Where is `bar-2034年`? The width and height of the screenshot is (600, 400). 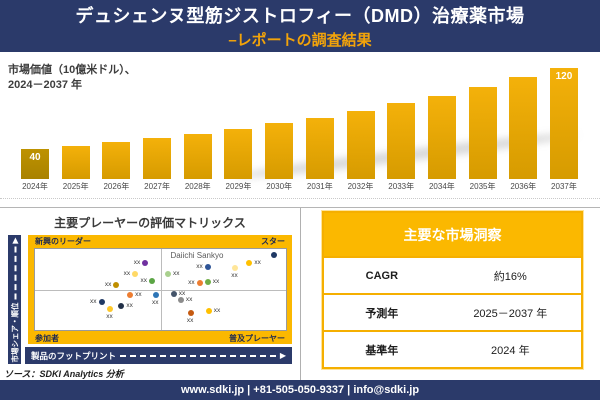
bar-2034年 is located at coordinates (441, 137).